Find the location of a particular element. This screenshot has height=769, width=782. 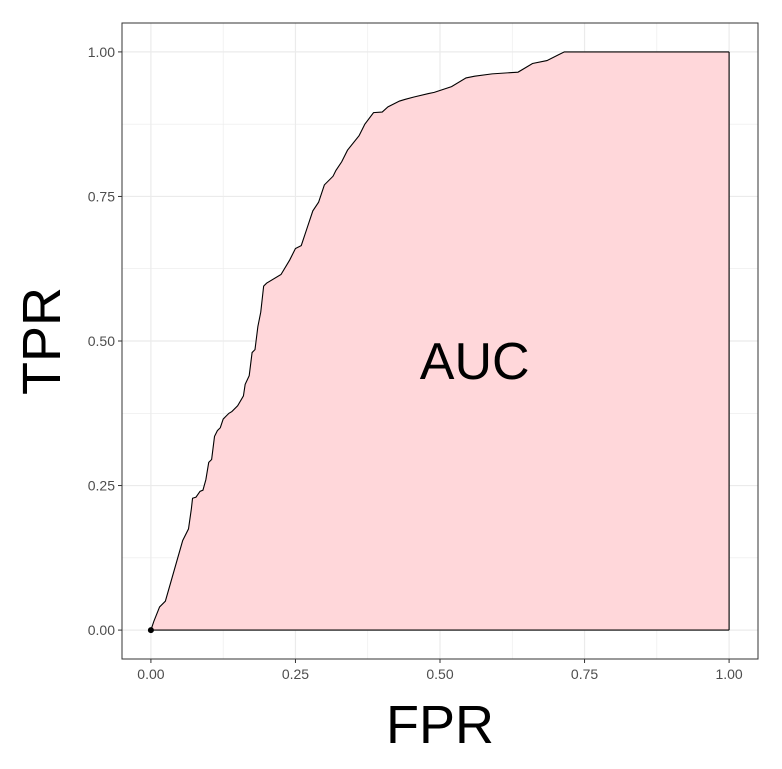

x-tick-label-4: 1.00 is located at coordinates (728, 674).